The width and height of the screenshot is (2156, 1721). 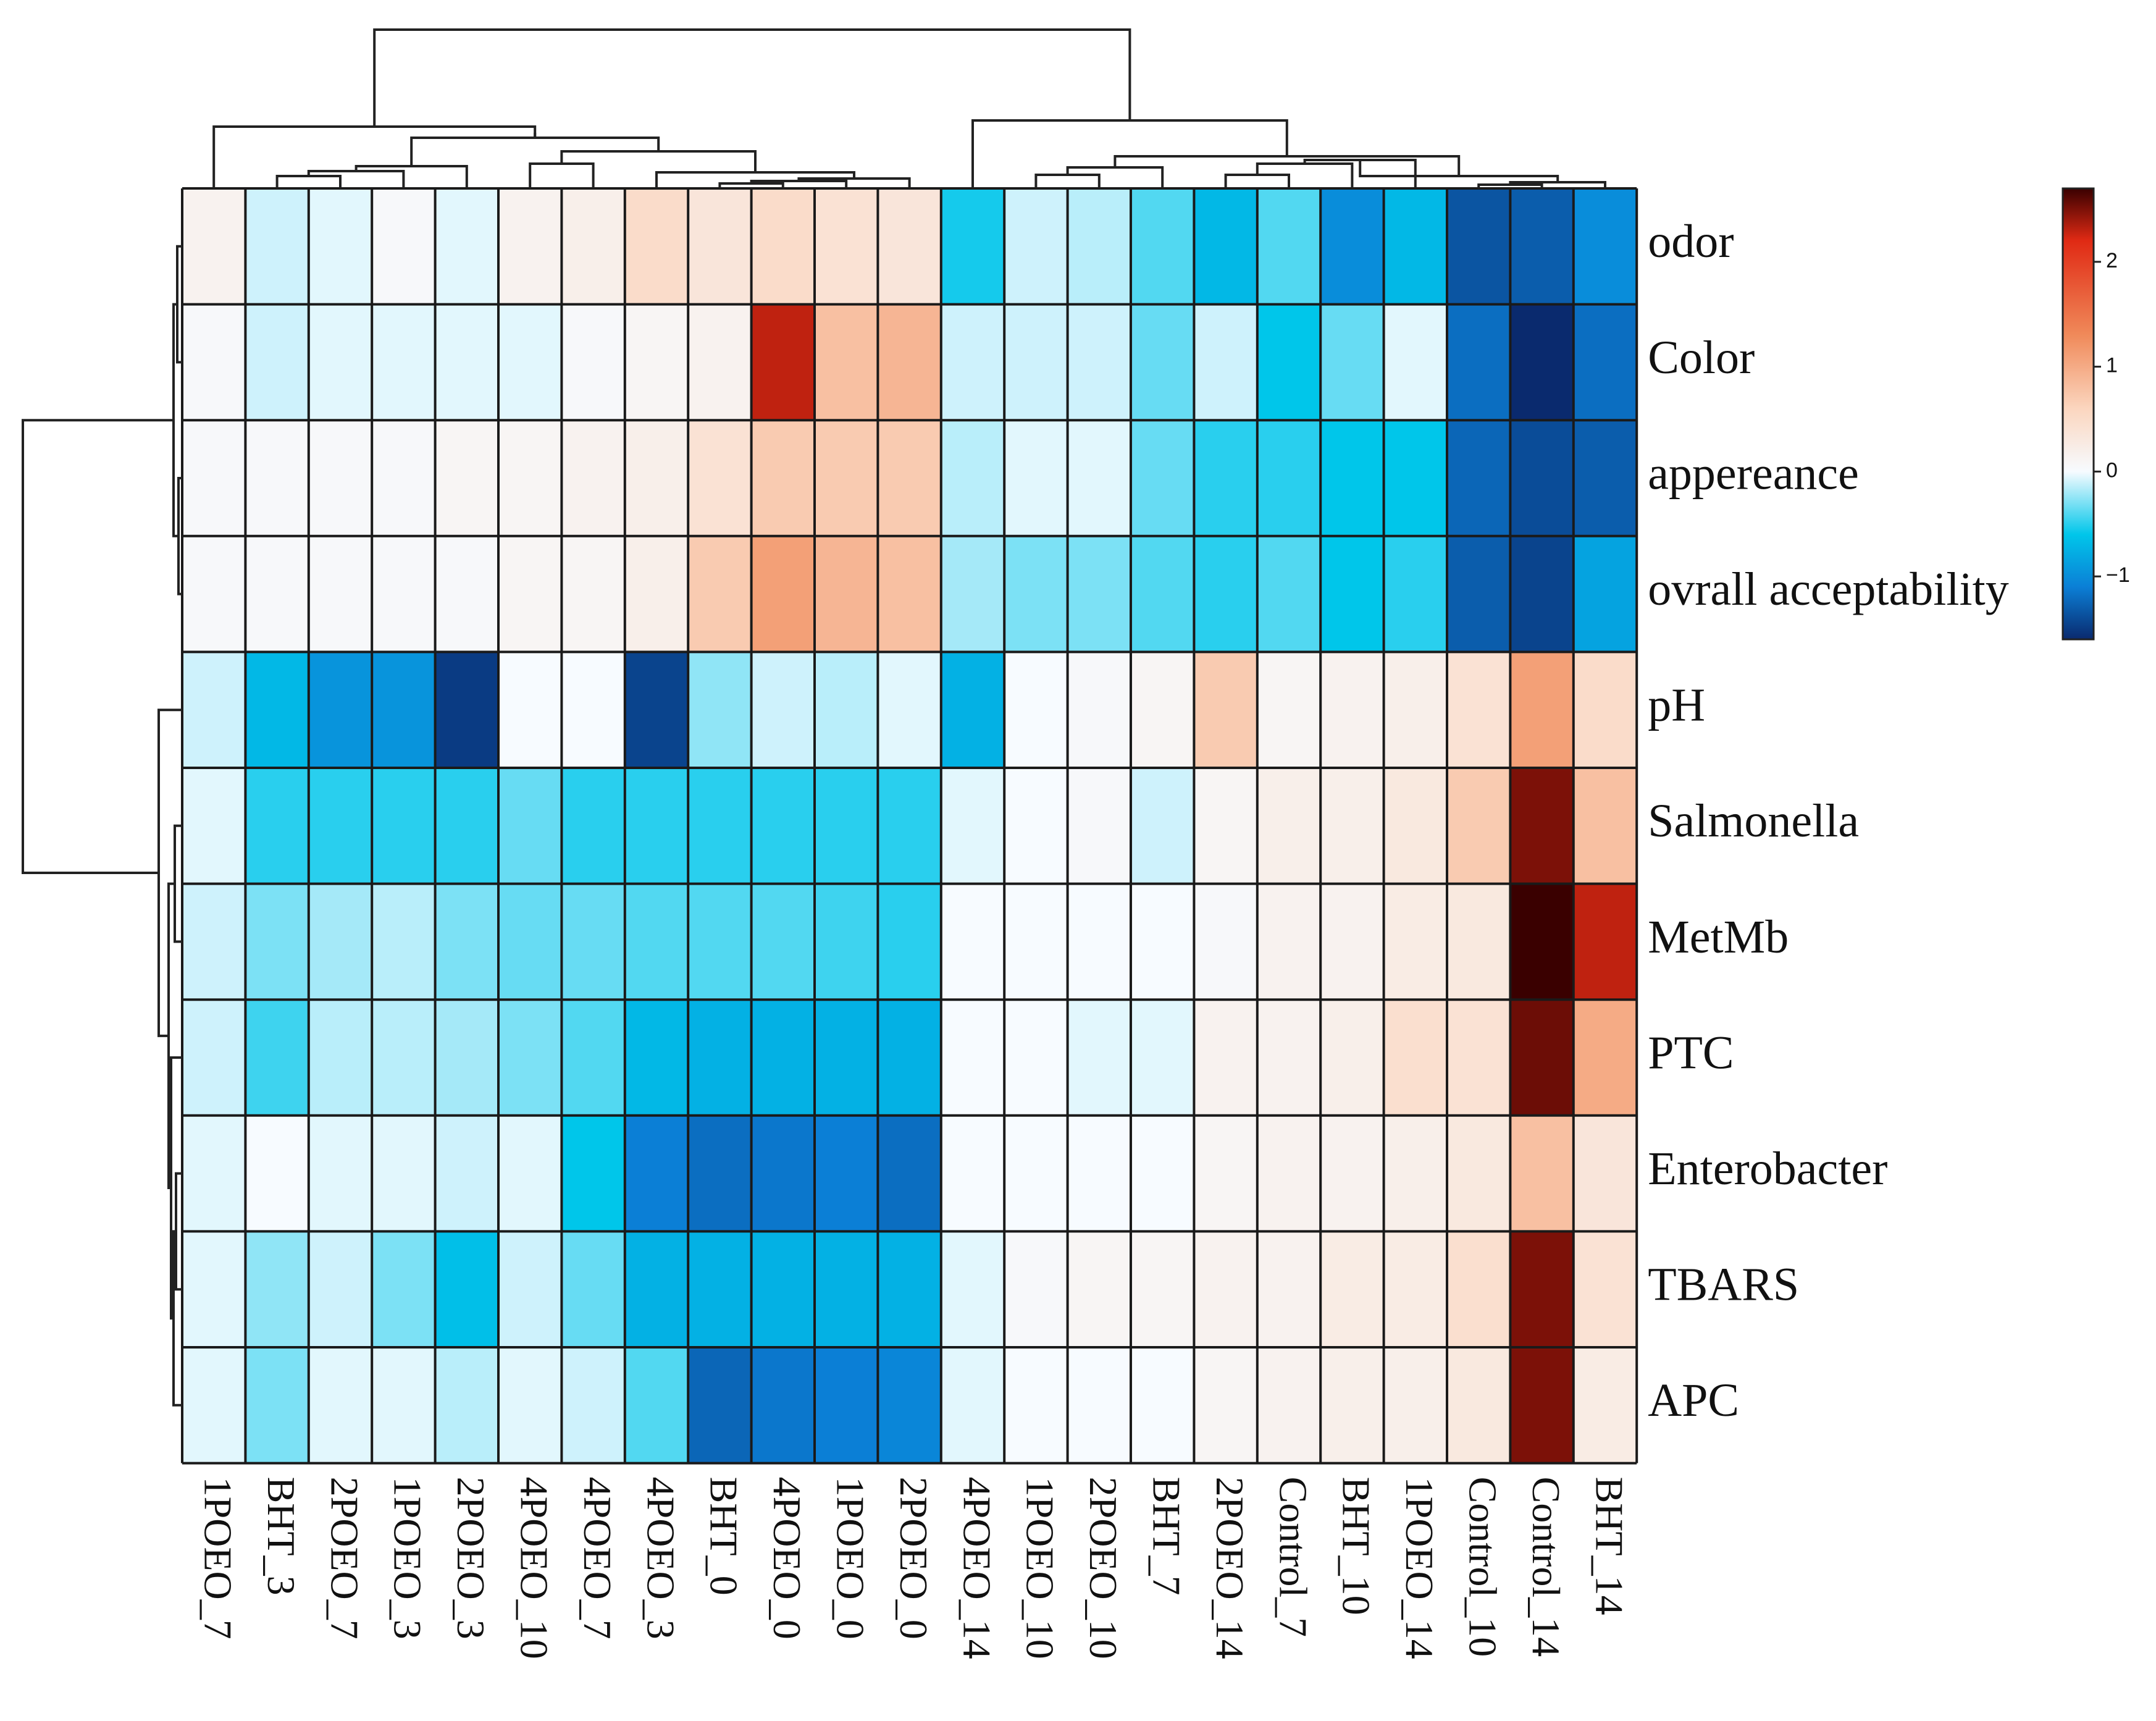 I want to click on colorbar-tick-label: 2, so click(x=2112, y=260).